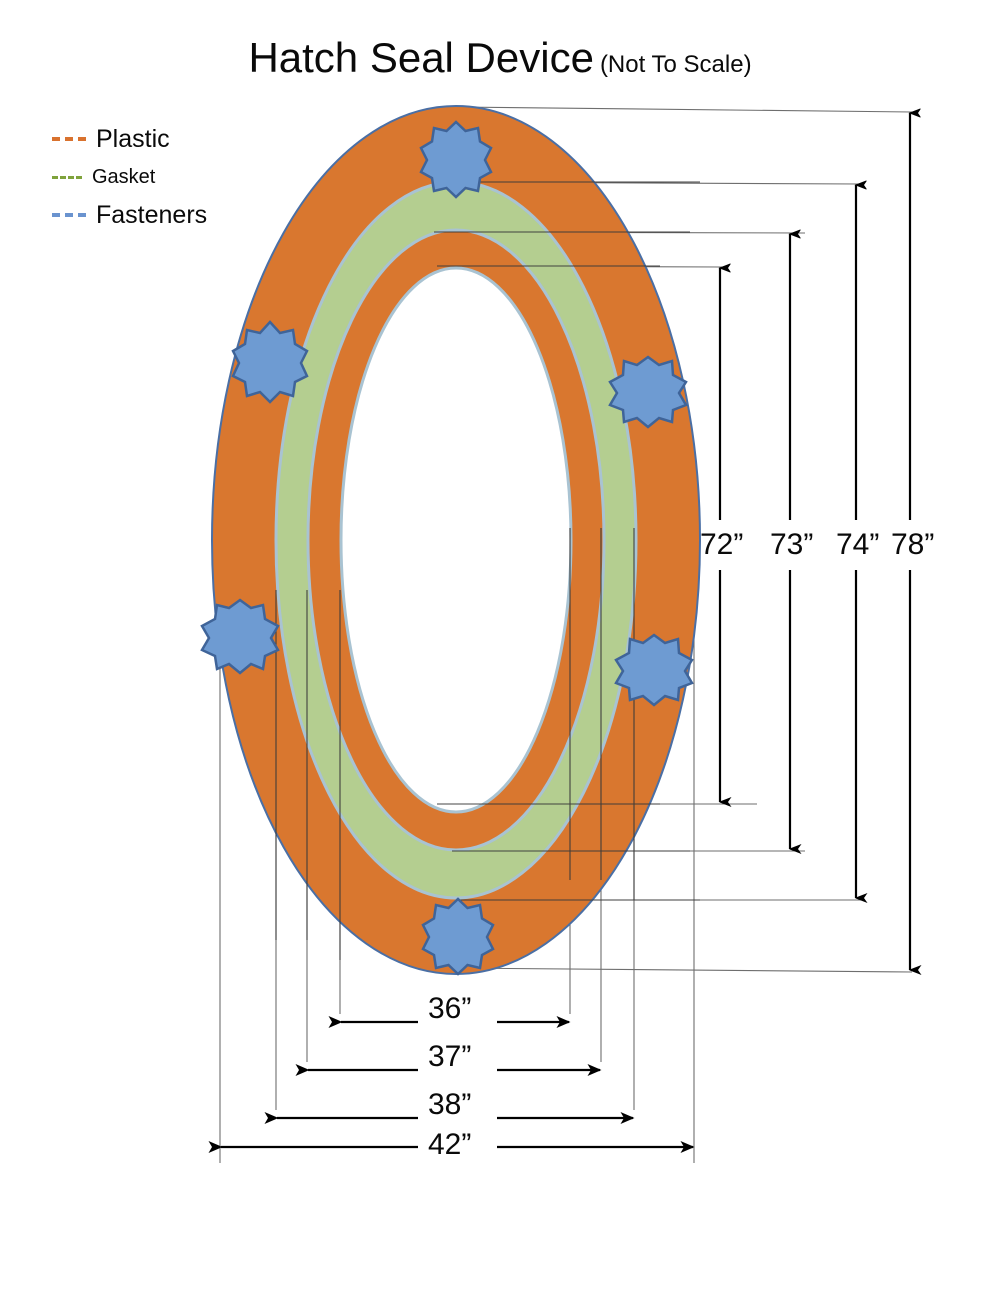  I want to click on legend: Plastic Gasket Fasteners, so click(162, 177).